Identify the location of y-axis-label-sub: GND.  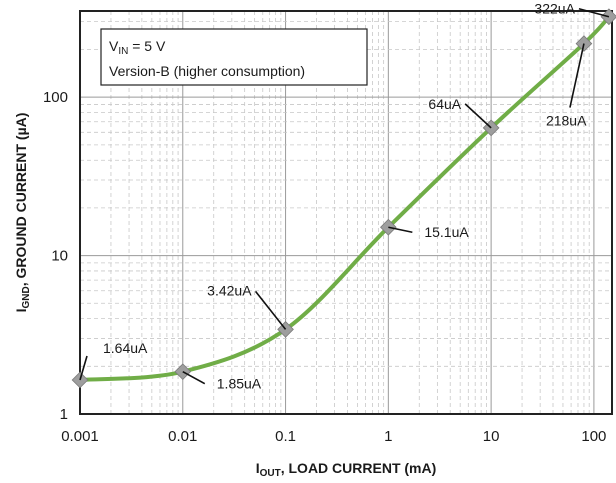
(26, 297).